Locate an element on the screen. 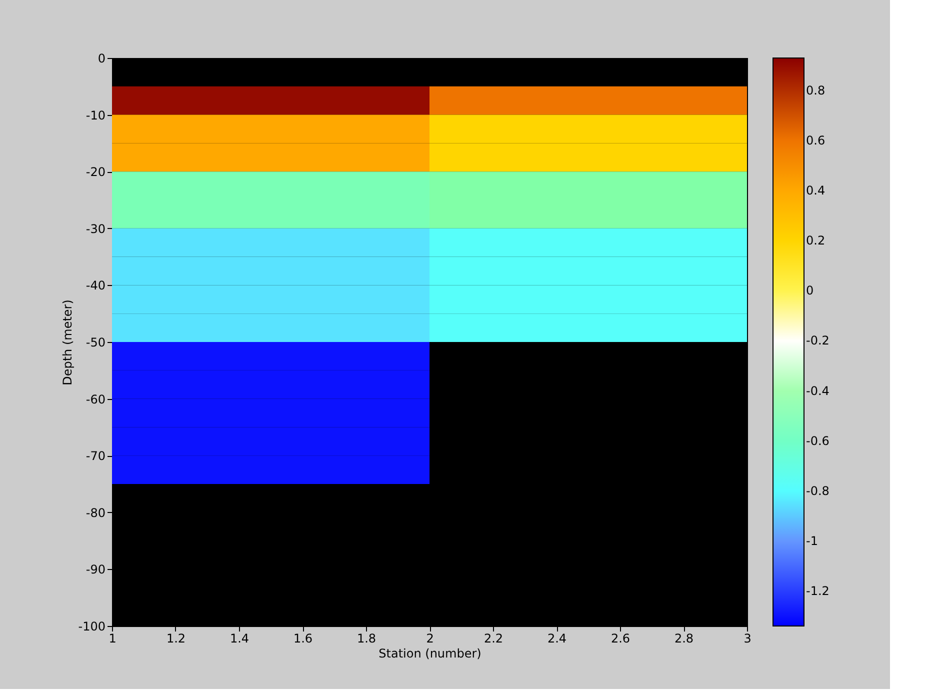  x-tick-label: 2.6 is located at coordinates (620, 639).